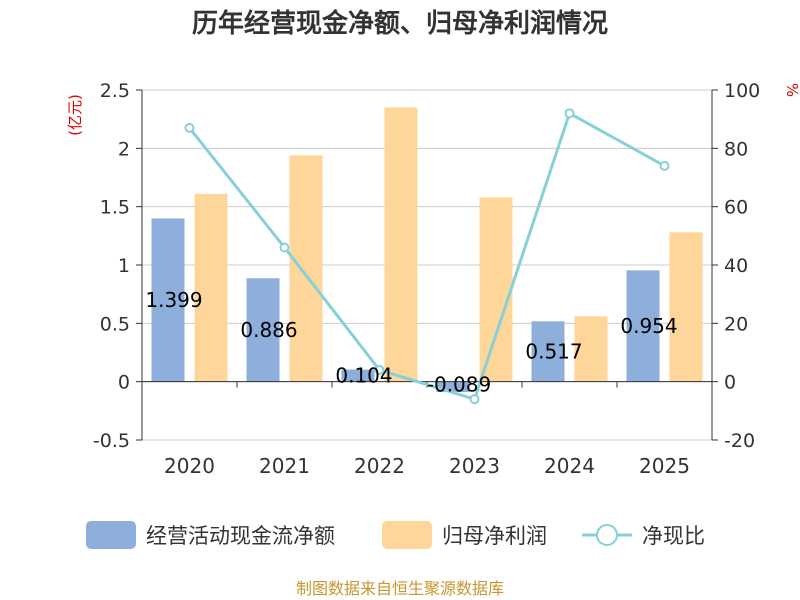  What do you see at coordinates (124, 266) in the screenshot?
I see `left-tick-label: 1` at bounding box center [124, 266].